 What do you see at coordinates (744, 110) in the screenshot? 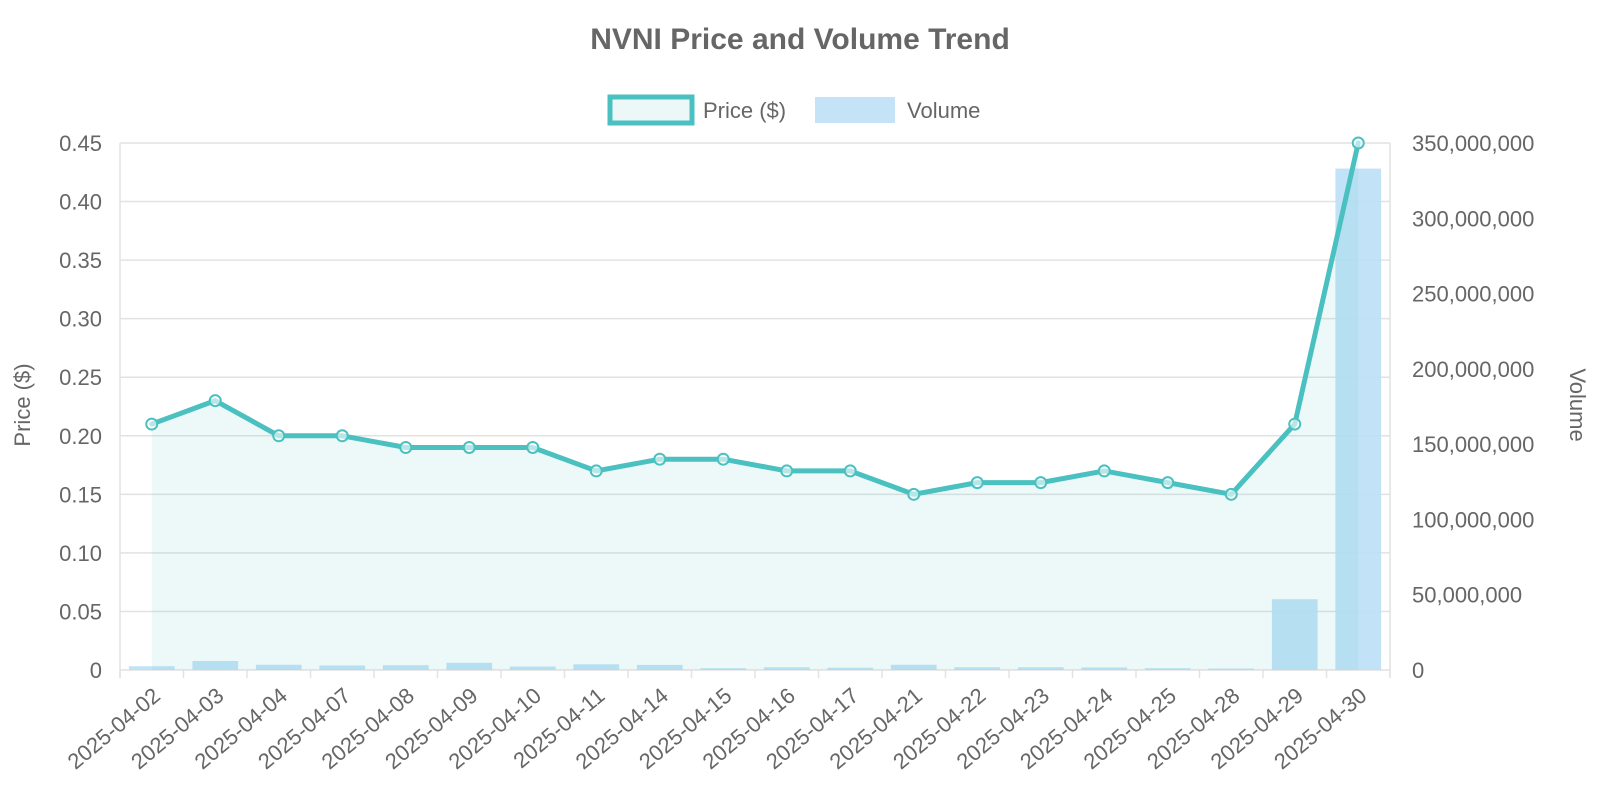
I see `legend-label-price: Price ($)` at bounding box center [744, 110].